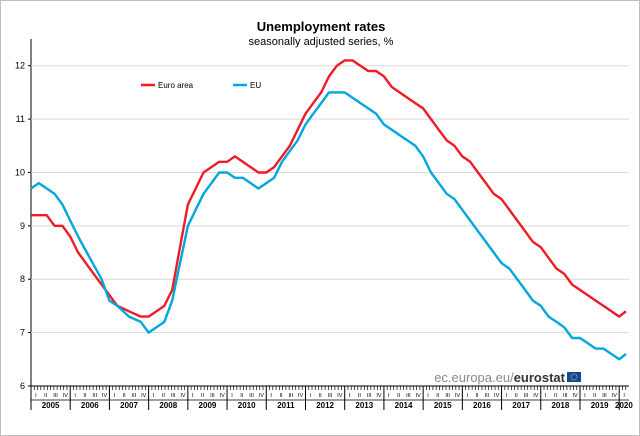  What do you see at coordinates (22, 226) in the screenshot?
I see `y-tick-label: 9` at bounding box center [22, 226].